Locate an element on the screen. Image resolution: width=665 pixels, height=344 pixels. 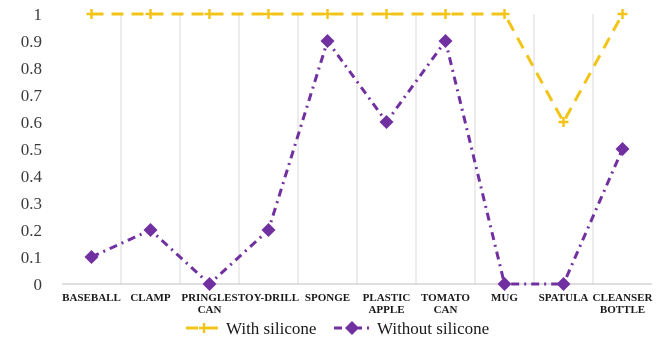
x-tick-line: APPLE is located at coordinates (386, 310).